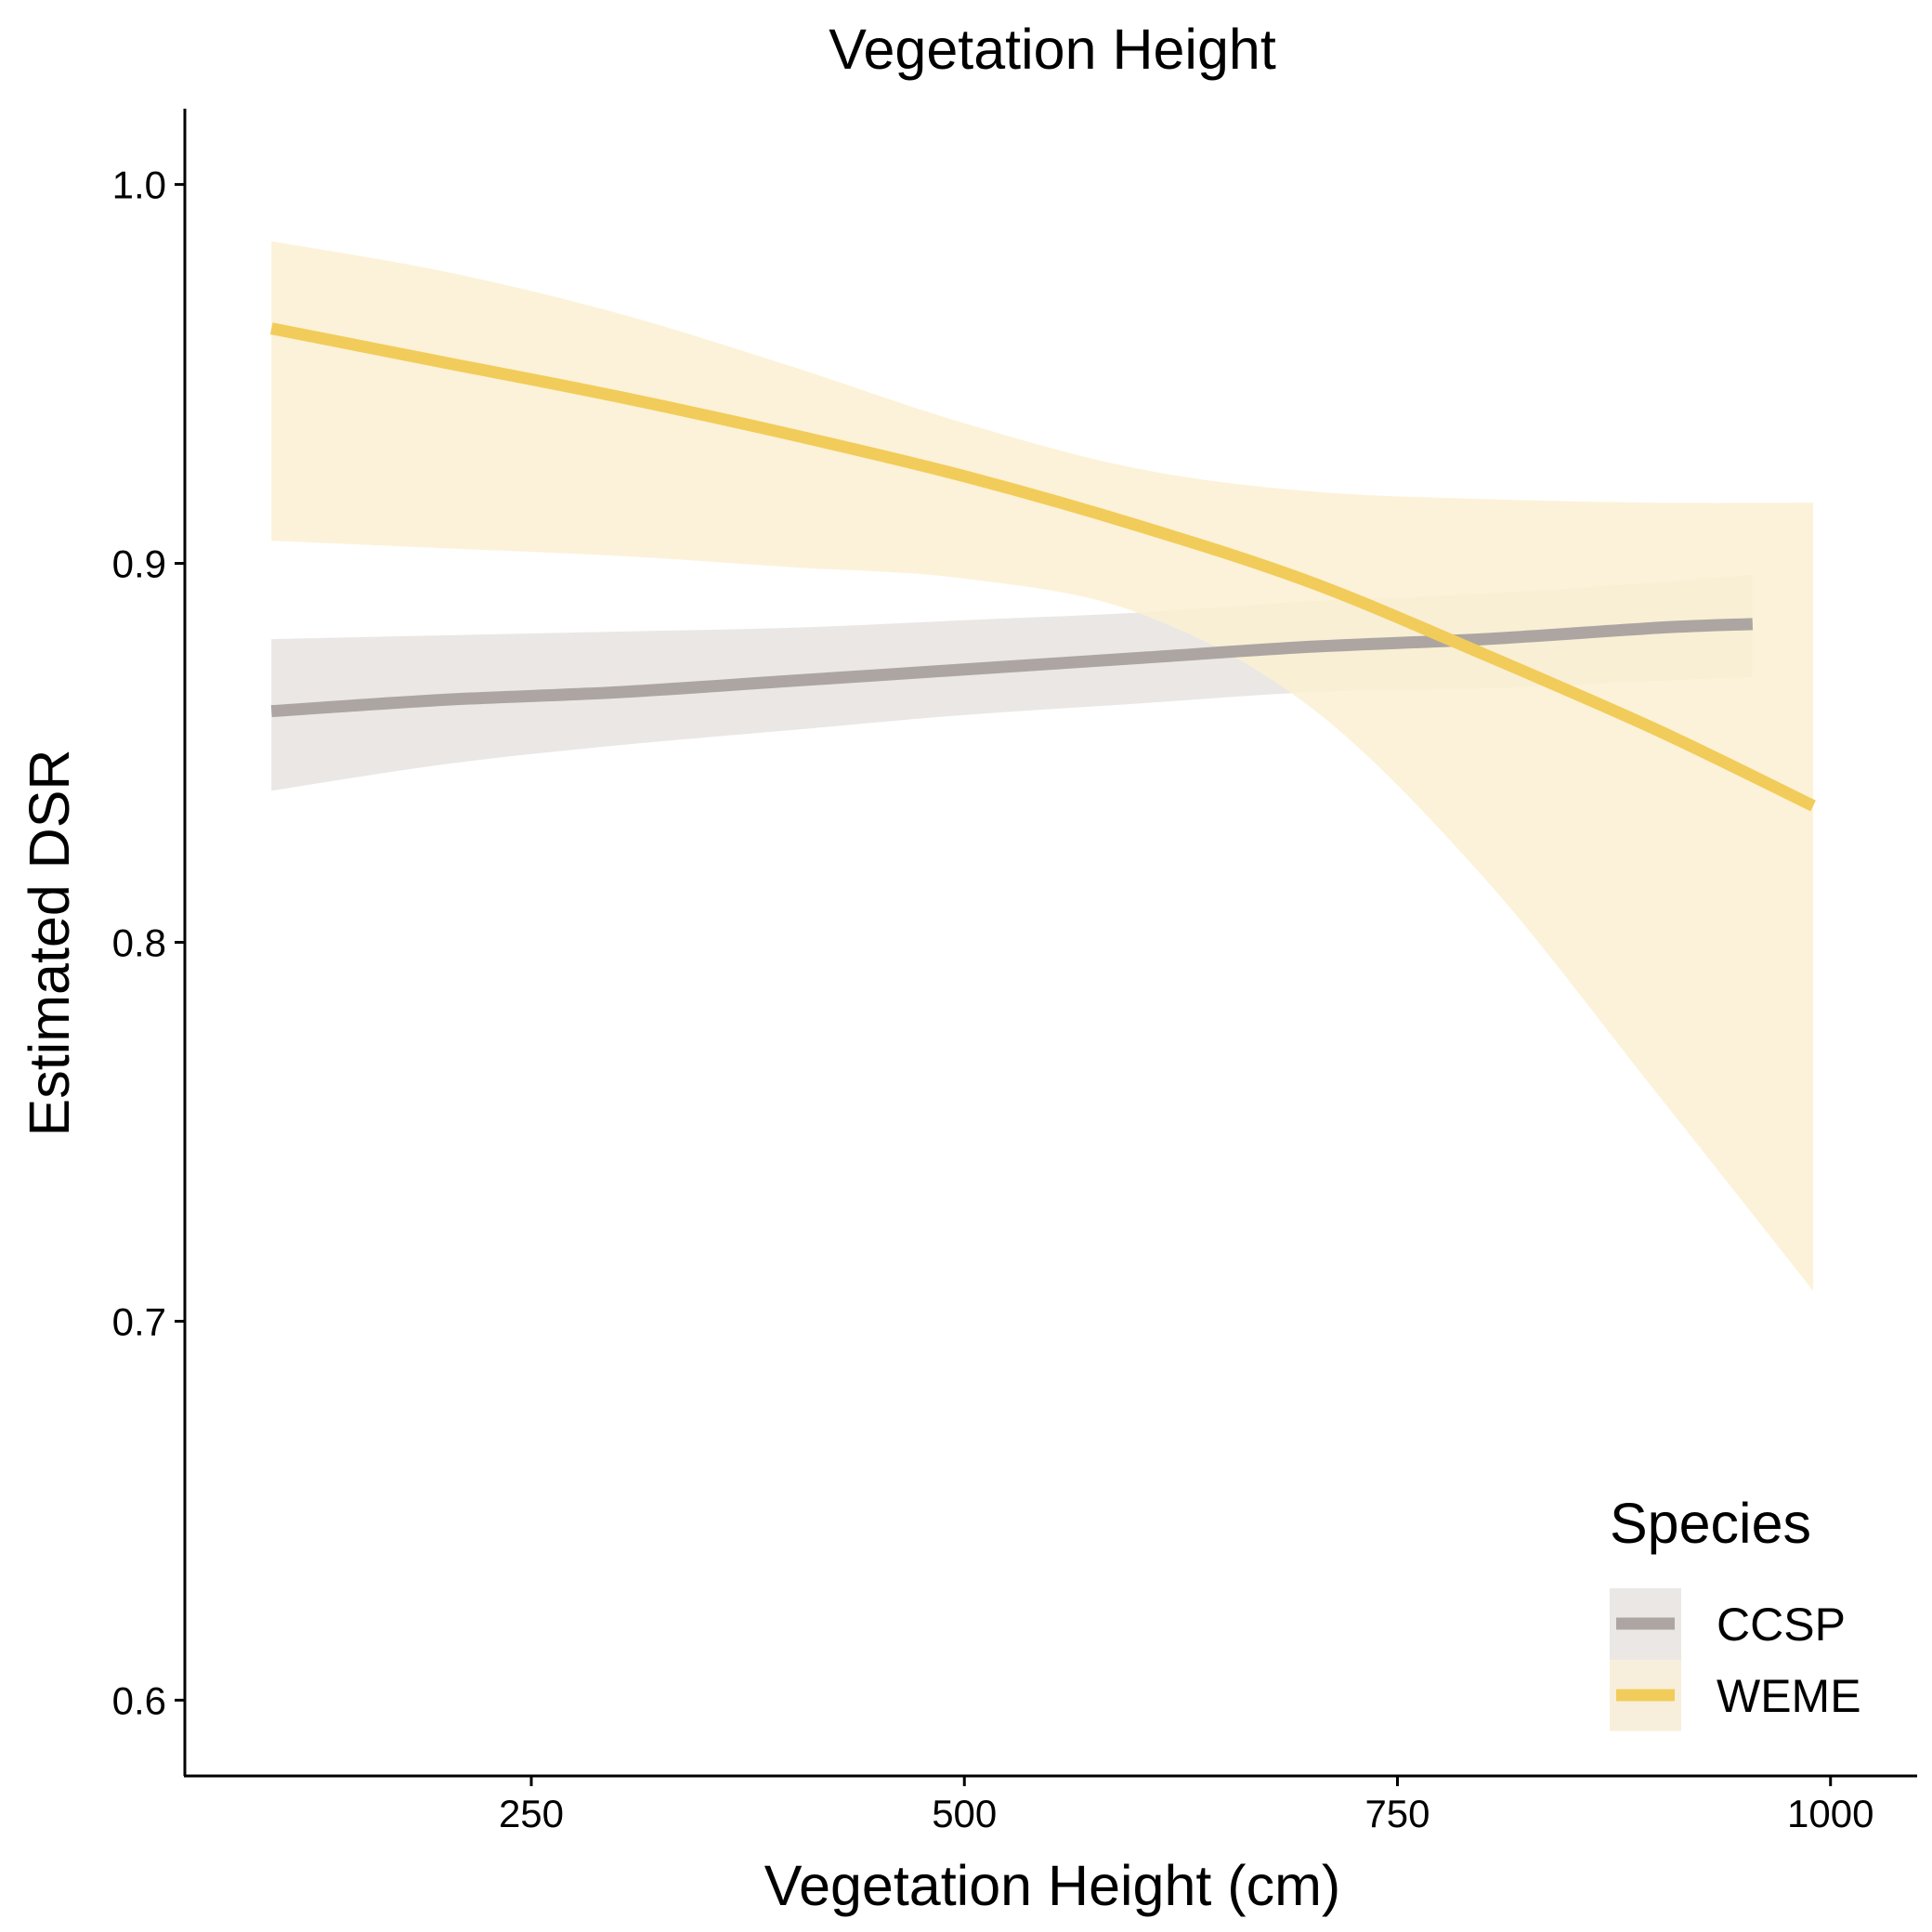 The image size is (1932, 1932). What do you see at coordinates (139, 1321) in the screenshot?
I see `y-tick-label: 0.7` at bounding box center [139, 1321].